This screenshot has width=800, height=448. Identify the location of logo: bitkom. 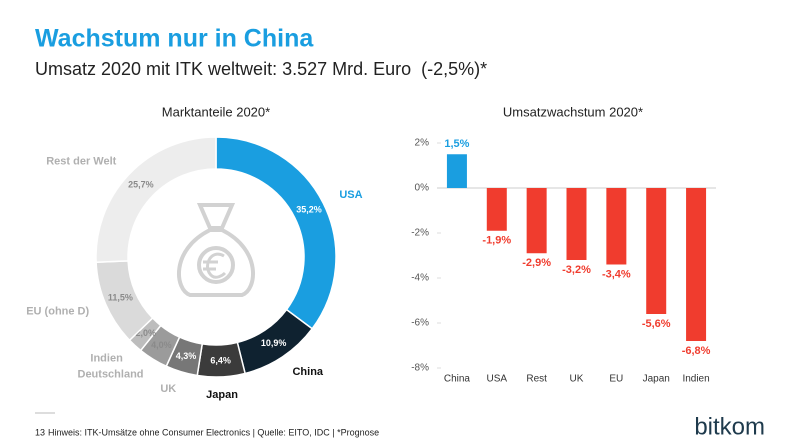
(729, 426).